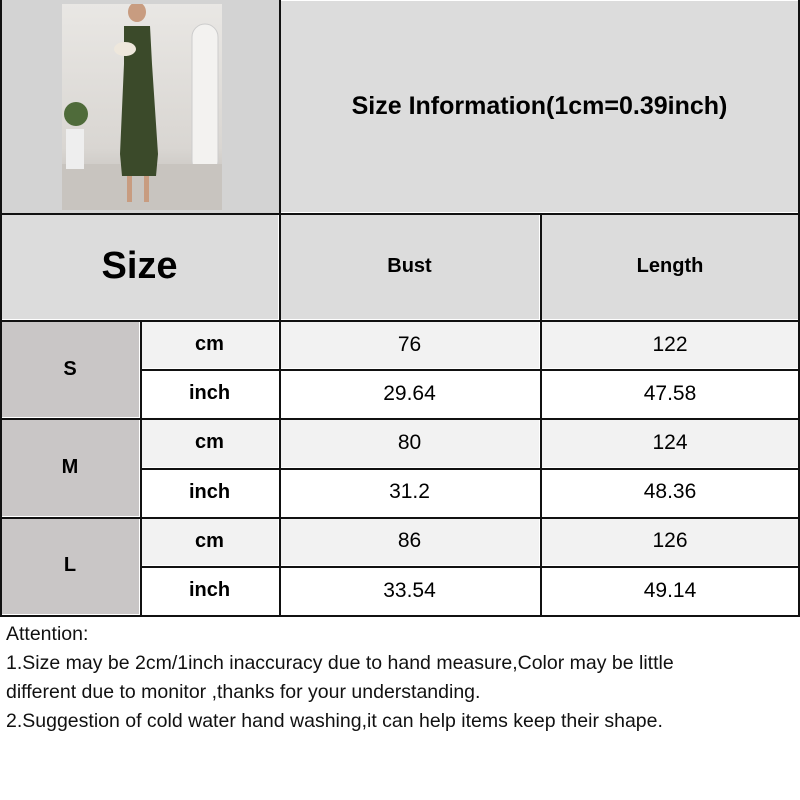 Image resolution: width=800 pixels, height=800 pixels. Describe the element at coordinates (70, 566) in the screenshot. I see `size-label: L` at that location.